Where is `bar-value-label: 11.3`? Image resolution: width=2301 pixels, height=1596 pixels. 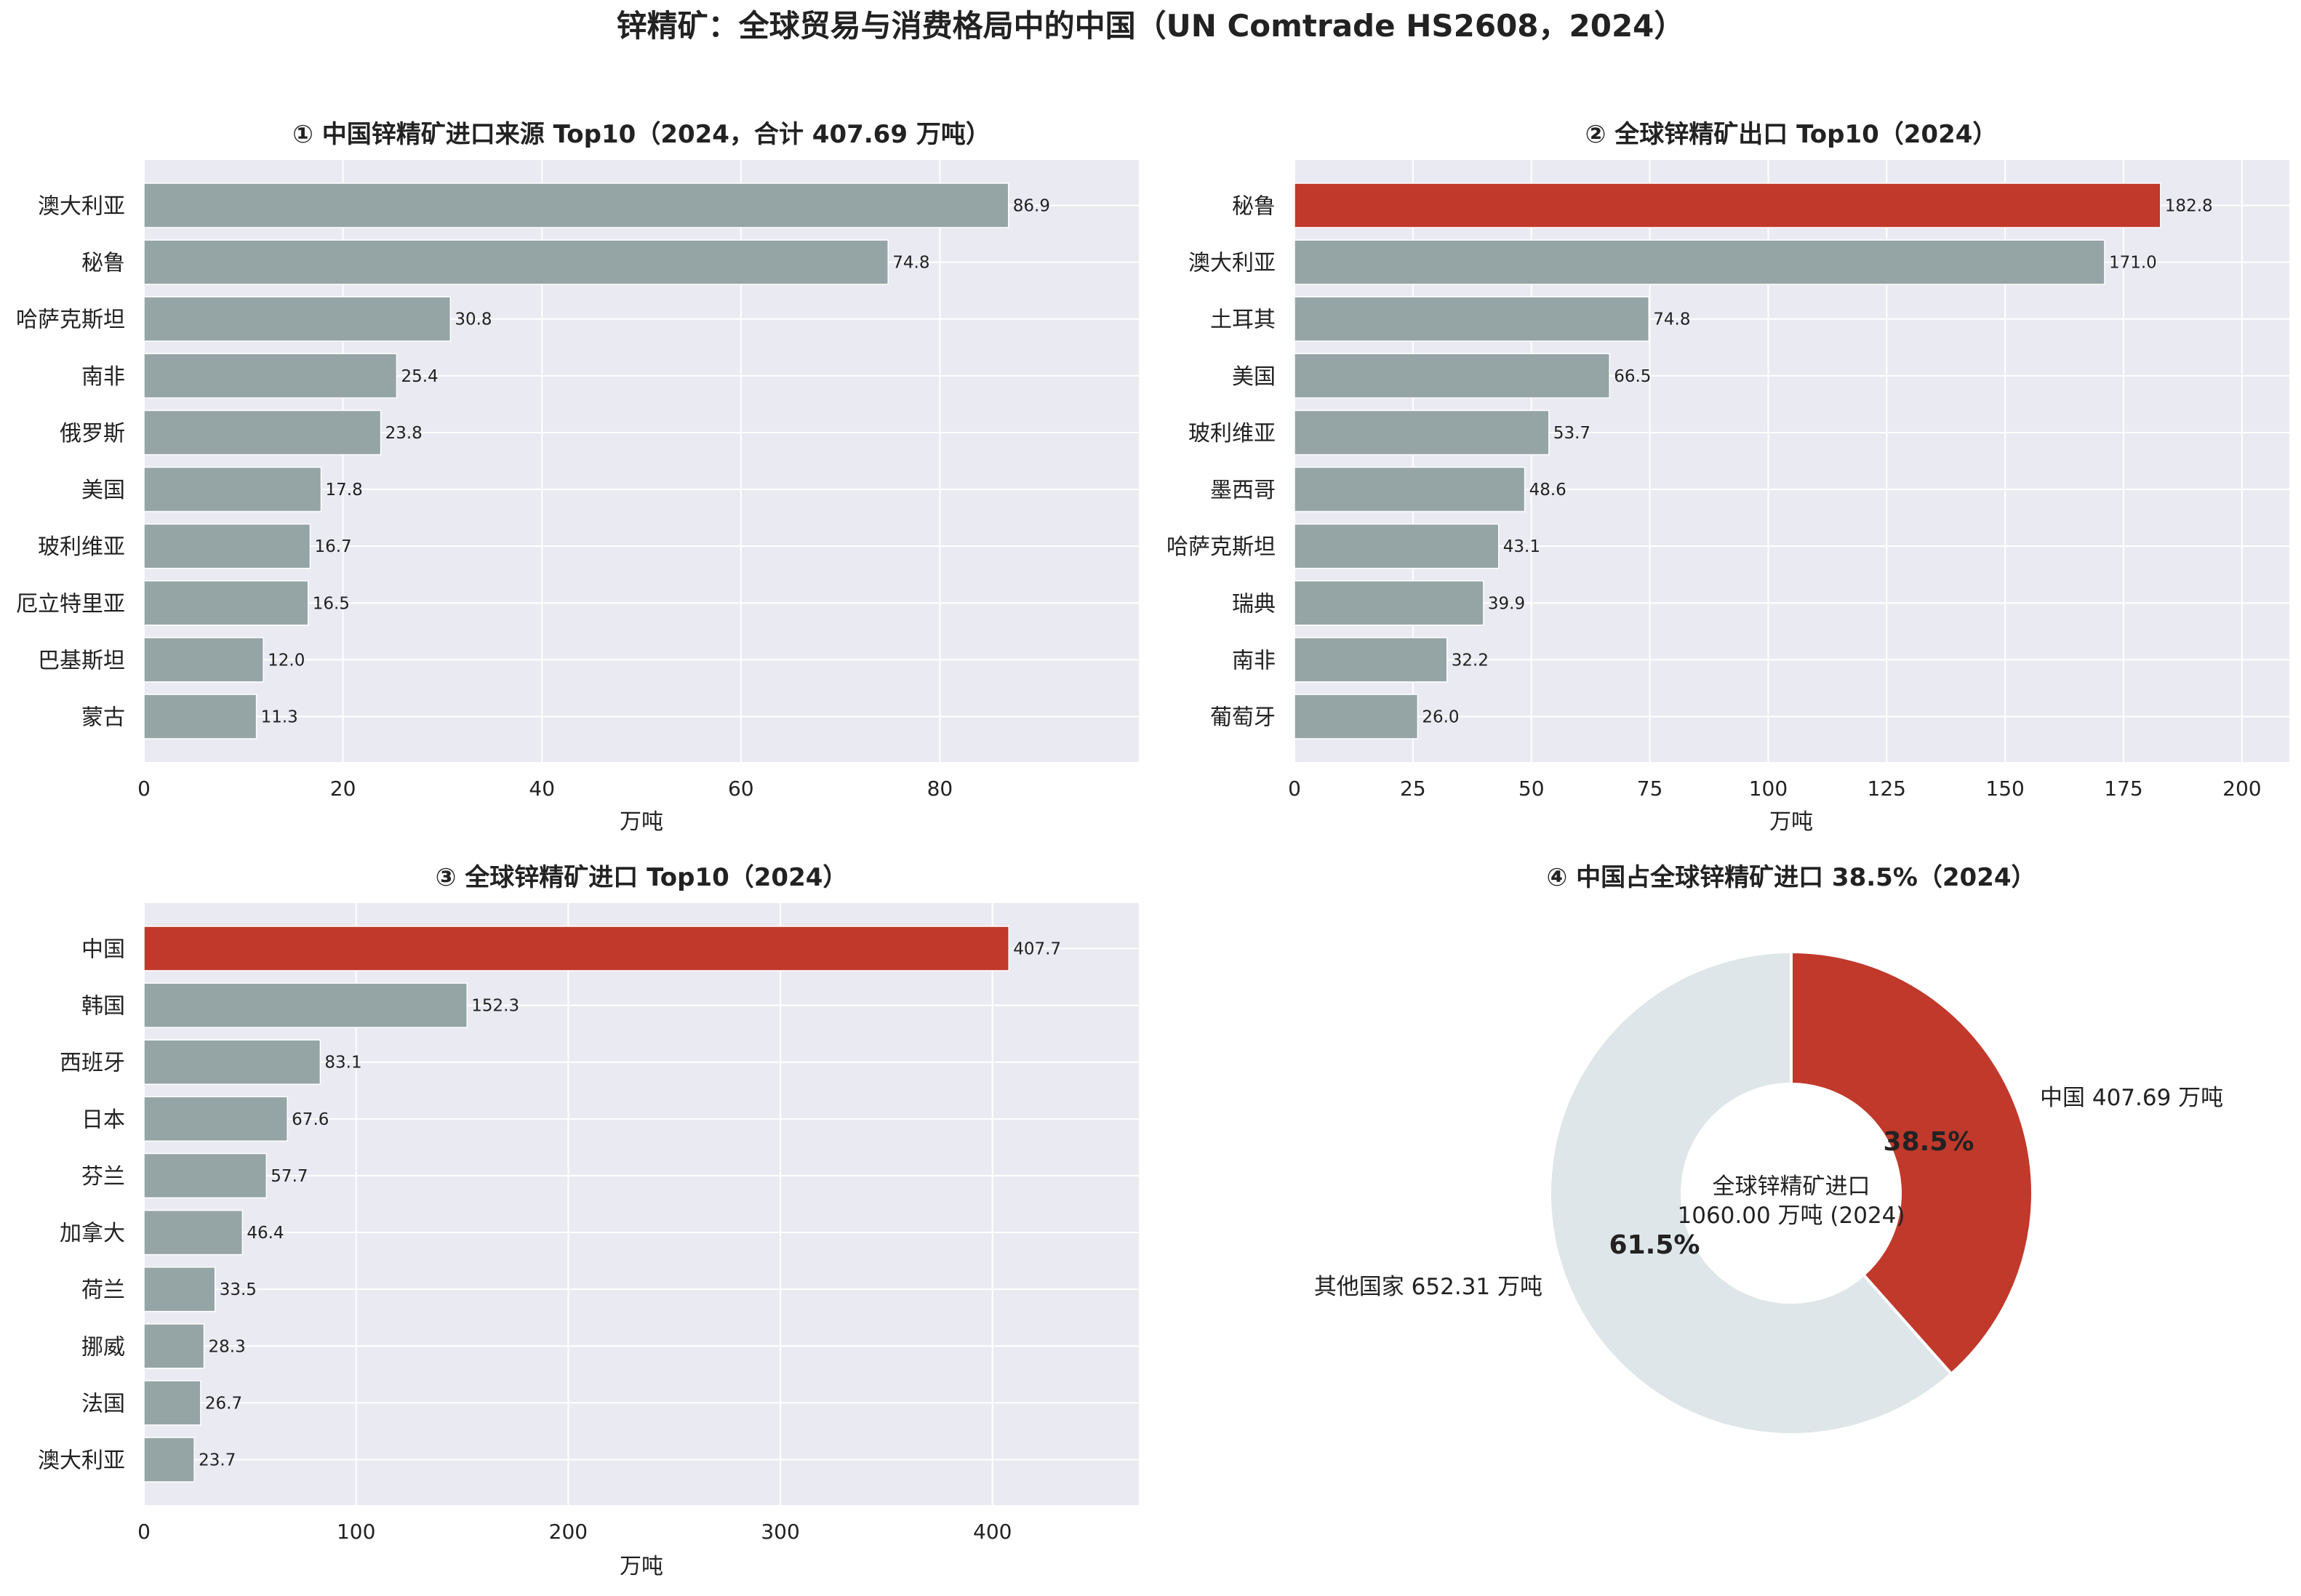 bar-value-label: 11.3 is located at coordinates (279, 717).